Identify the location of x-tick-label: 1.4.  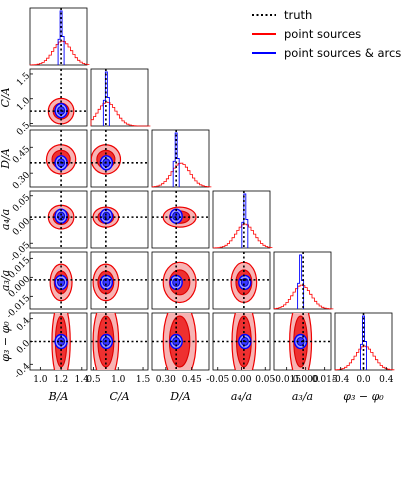
(82, 380).